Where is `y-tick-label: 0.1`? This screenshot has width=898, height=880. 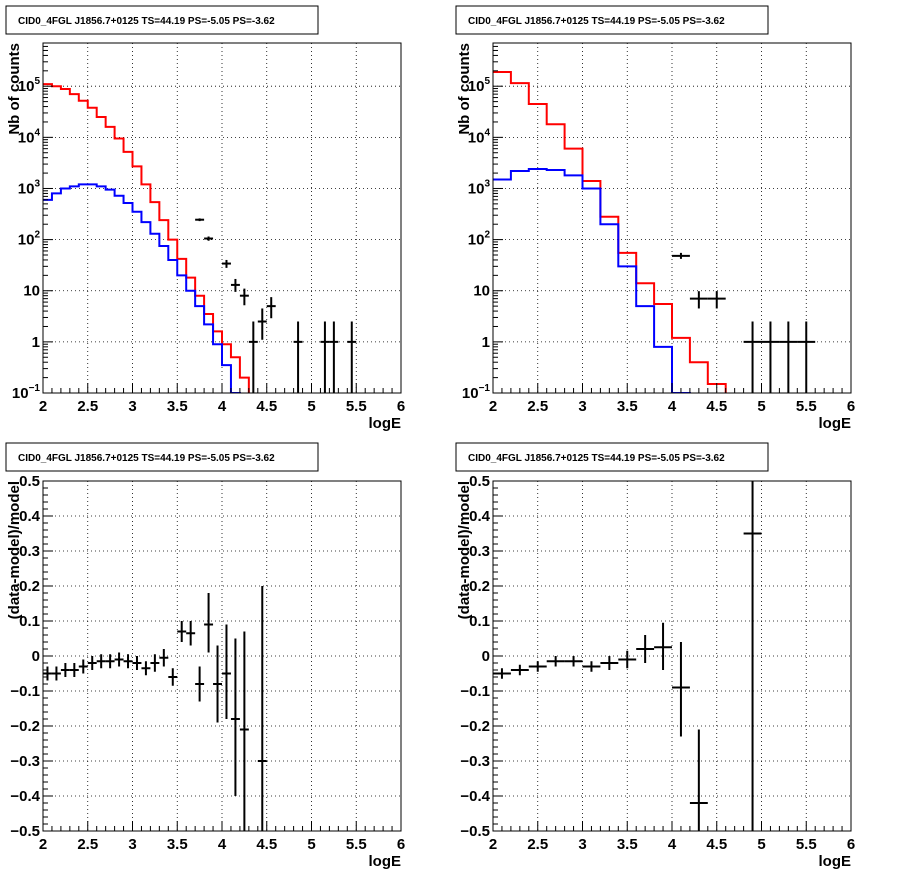 y-tick-label: 0.1 is located at coordinates (479, 621).